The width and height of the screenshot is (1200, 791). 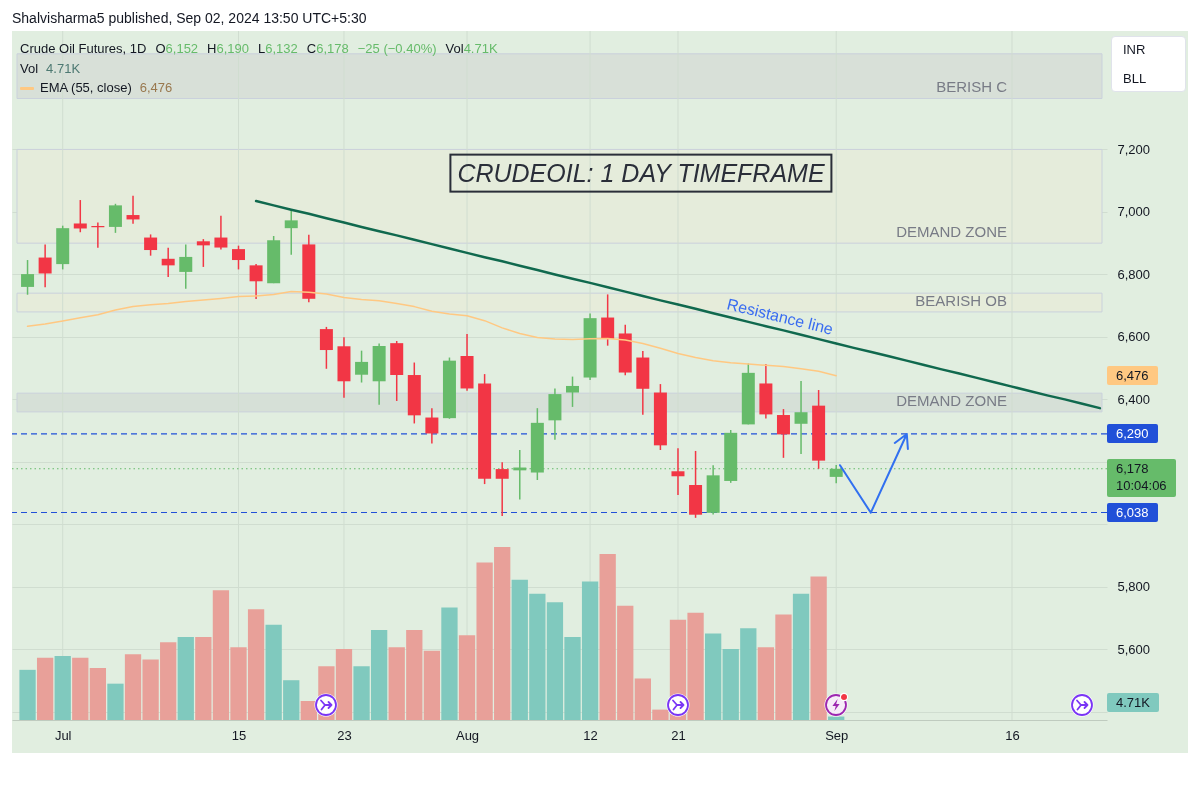 What do you see at coordinates (972, 87) in the screenshot?
I see `band-label: BERISH C` at bounding box center [972, 87].